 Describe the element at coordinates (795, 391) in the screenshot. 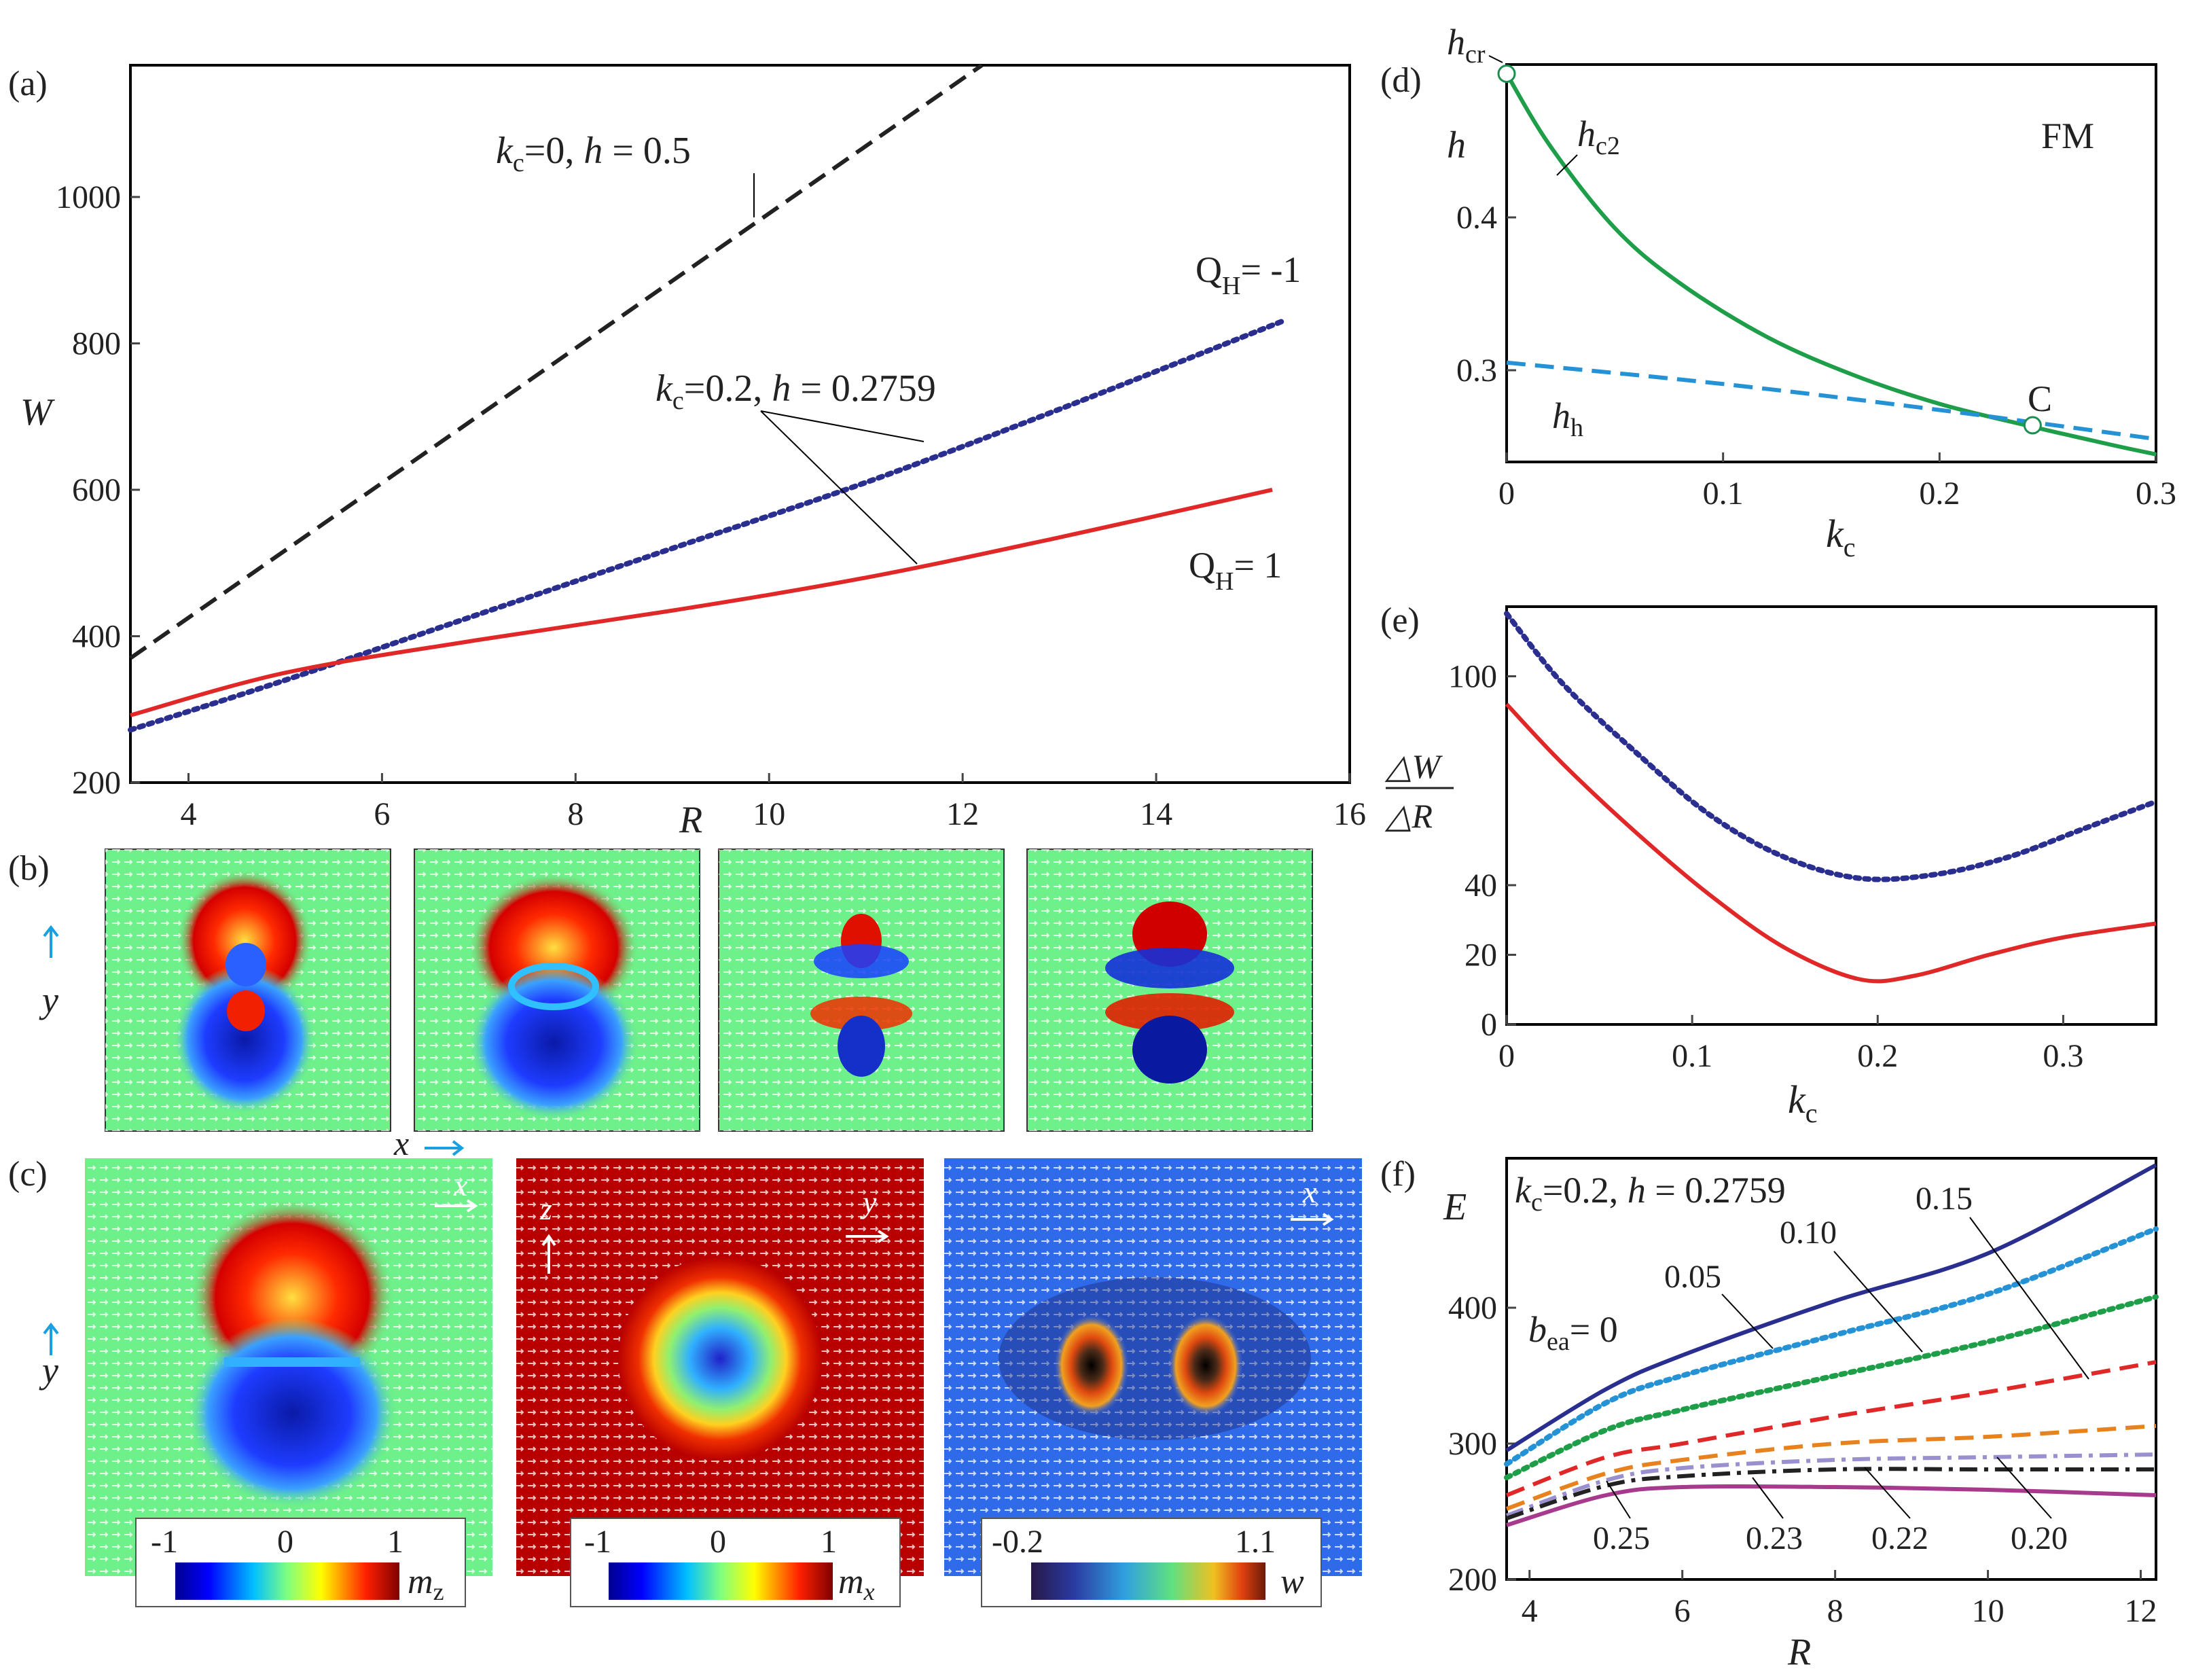

I see `annotation-kc02: kc=0.2, h = 0.2759` at that location.